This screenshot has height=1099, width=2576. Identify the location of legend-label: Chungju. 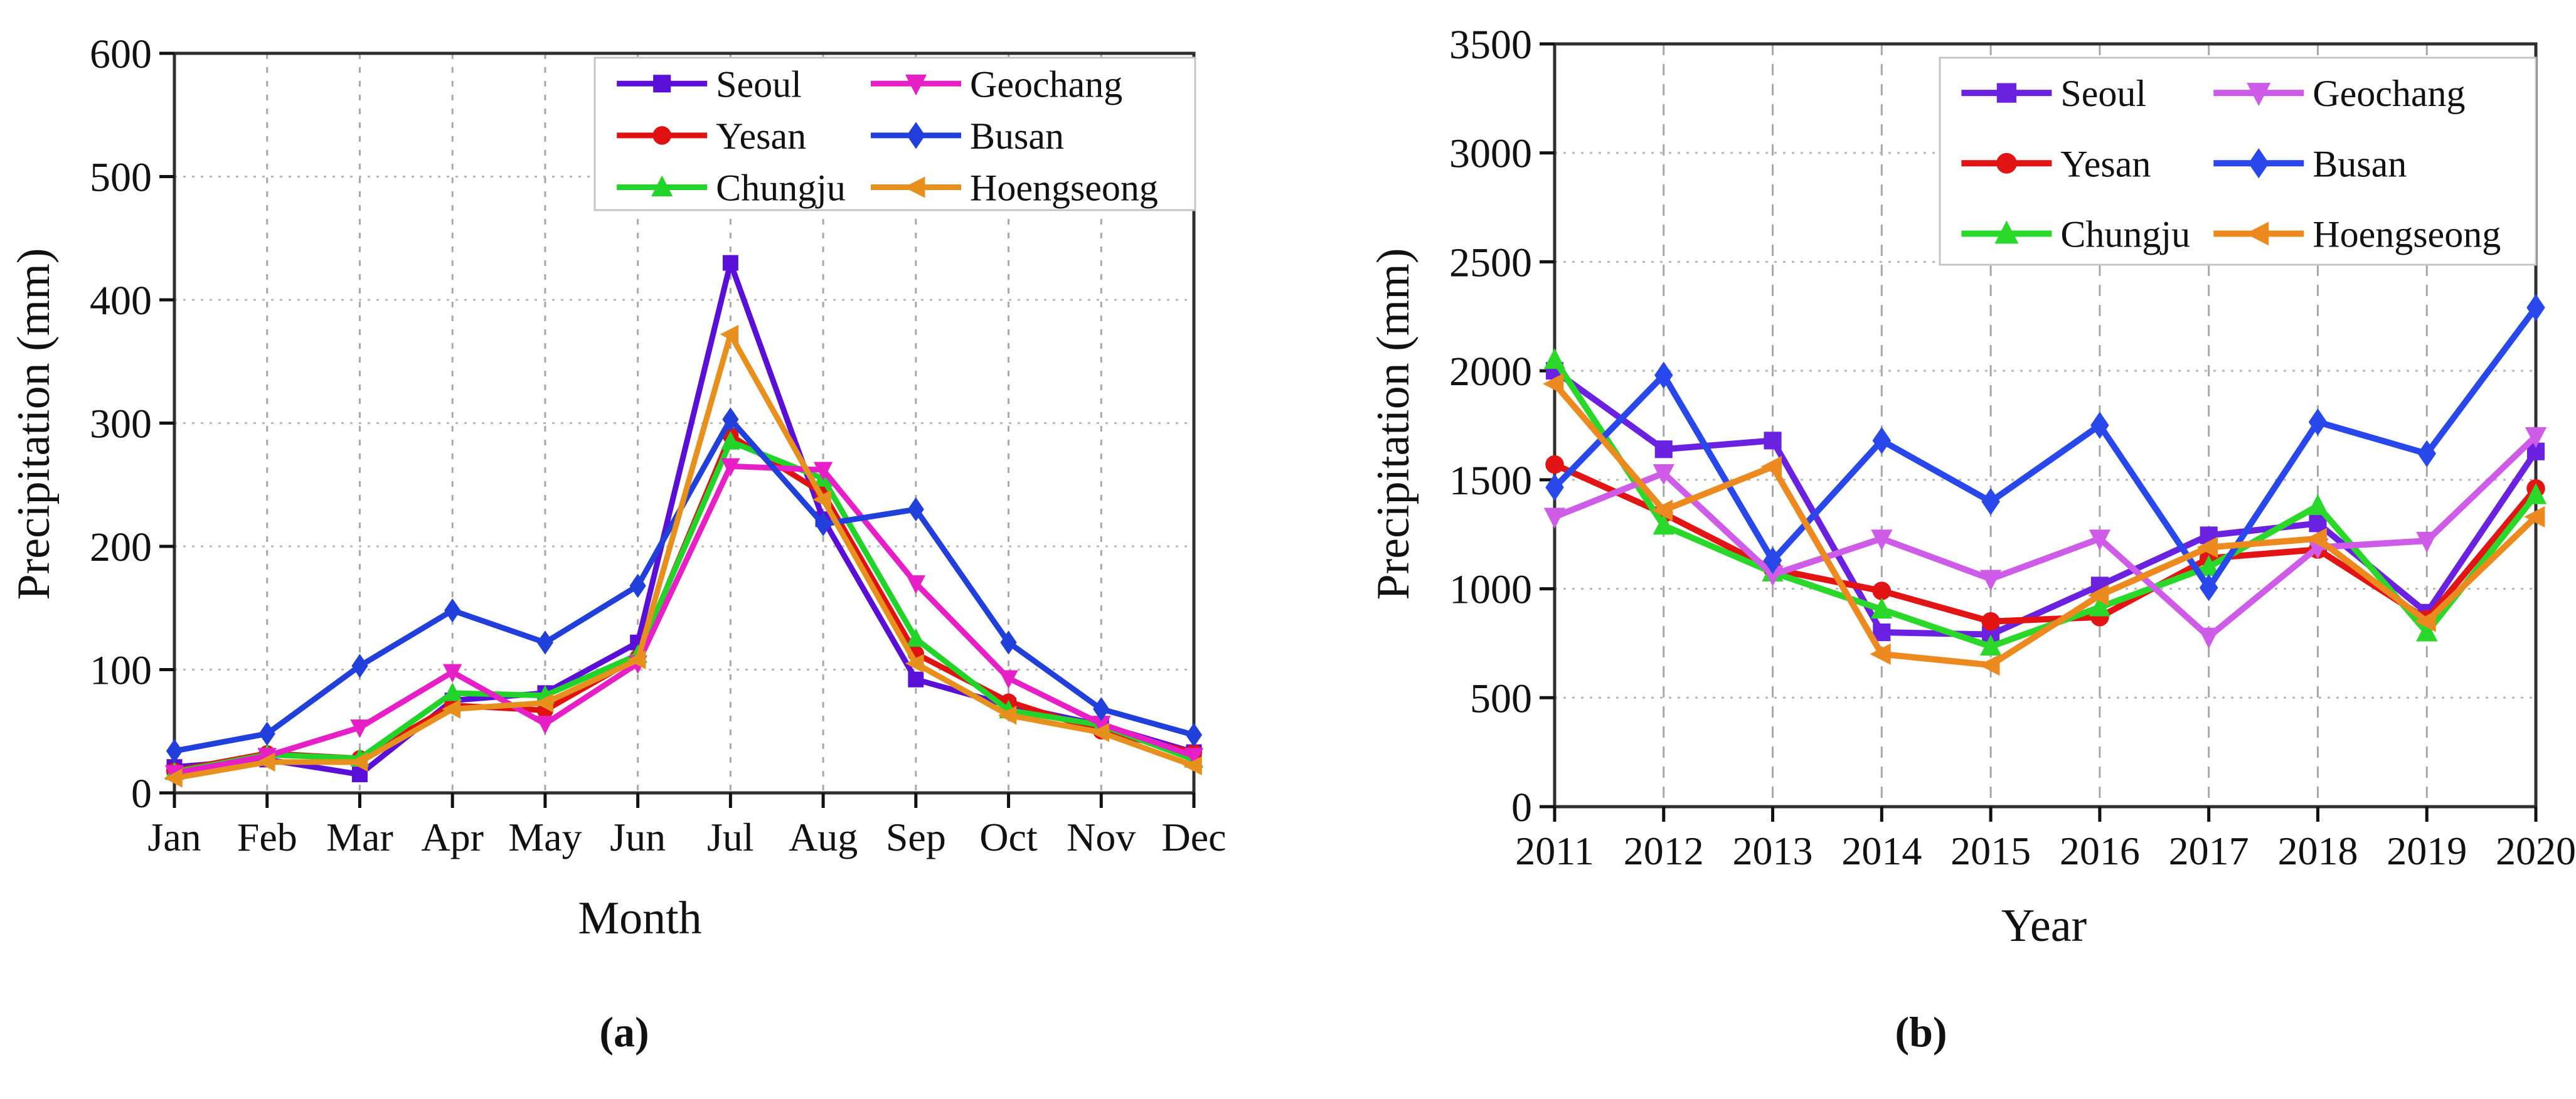
(2125, 234).